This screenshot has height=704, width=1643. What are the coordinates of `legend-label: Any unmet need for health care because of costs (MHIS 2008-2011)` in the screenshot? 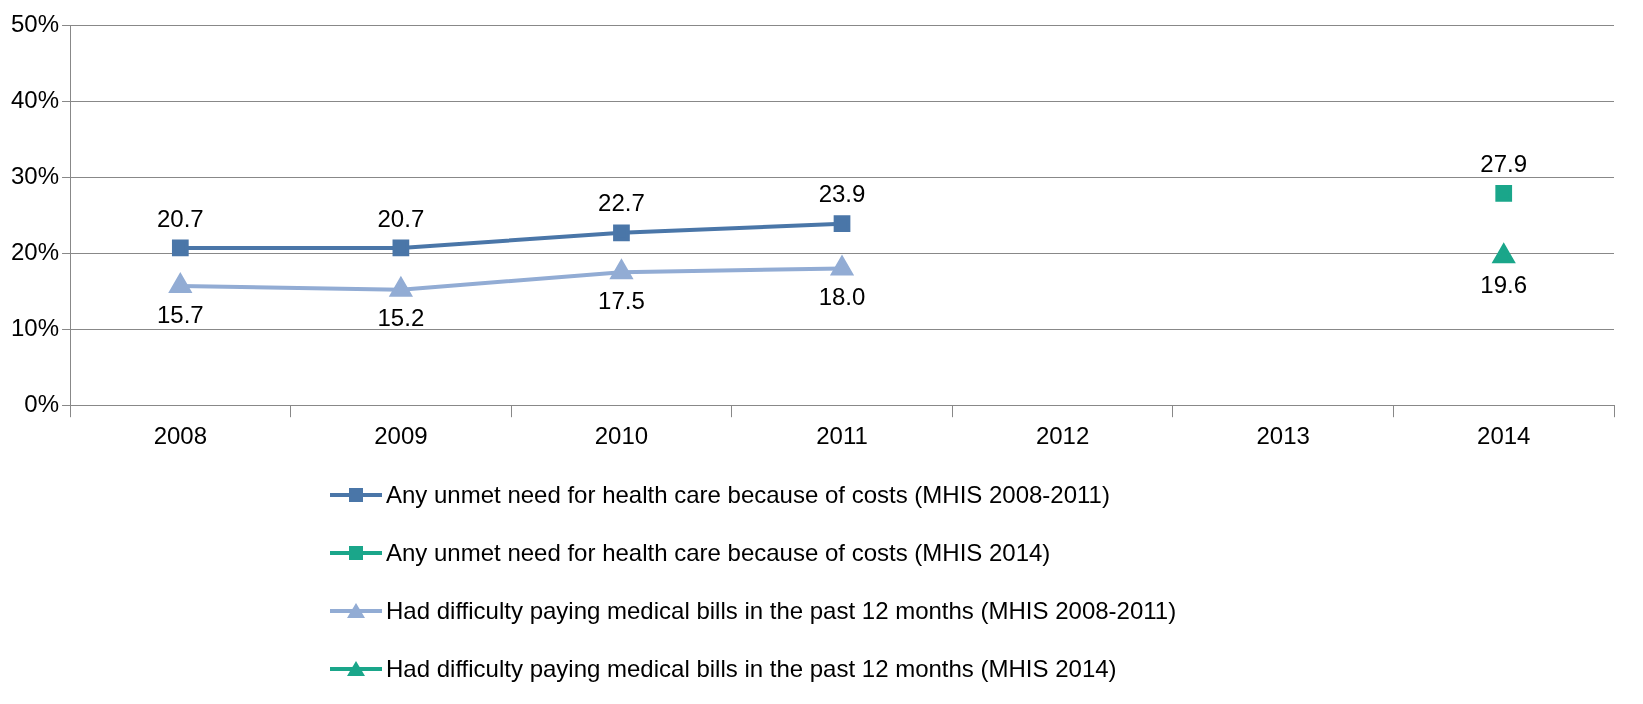 It's located at (748, 495).